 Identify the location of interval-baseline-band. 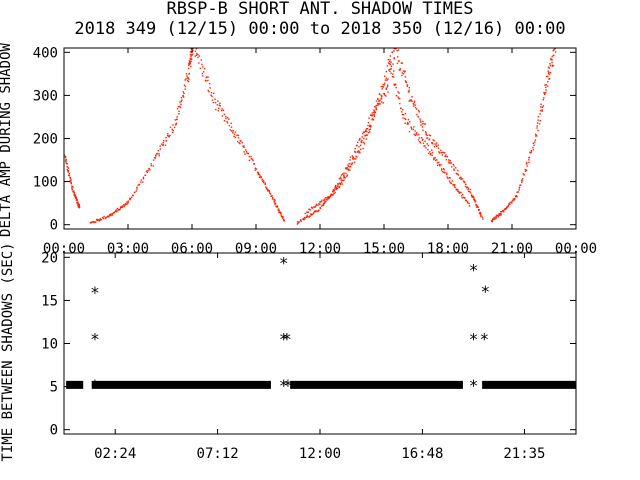
(75, 384).